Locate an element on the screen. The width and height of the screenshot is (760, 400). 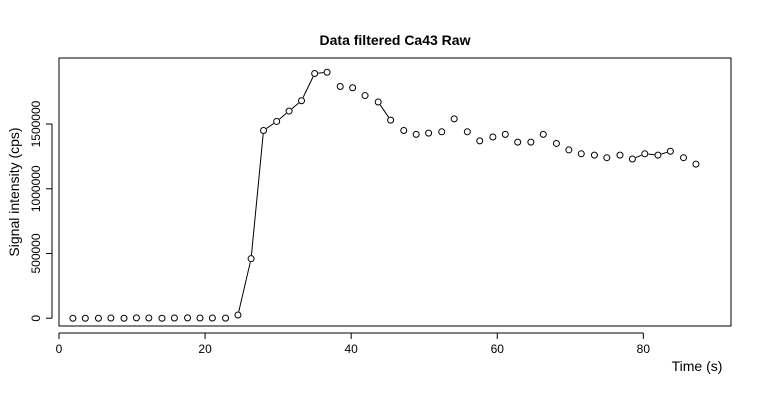
x-tick-label: 80 is located at coordinates (644, 349).